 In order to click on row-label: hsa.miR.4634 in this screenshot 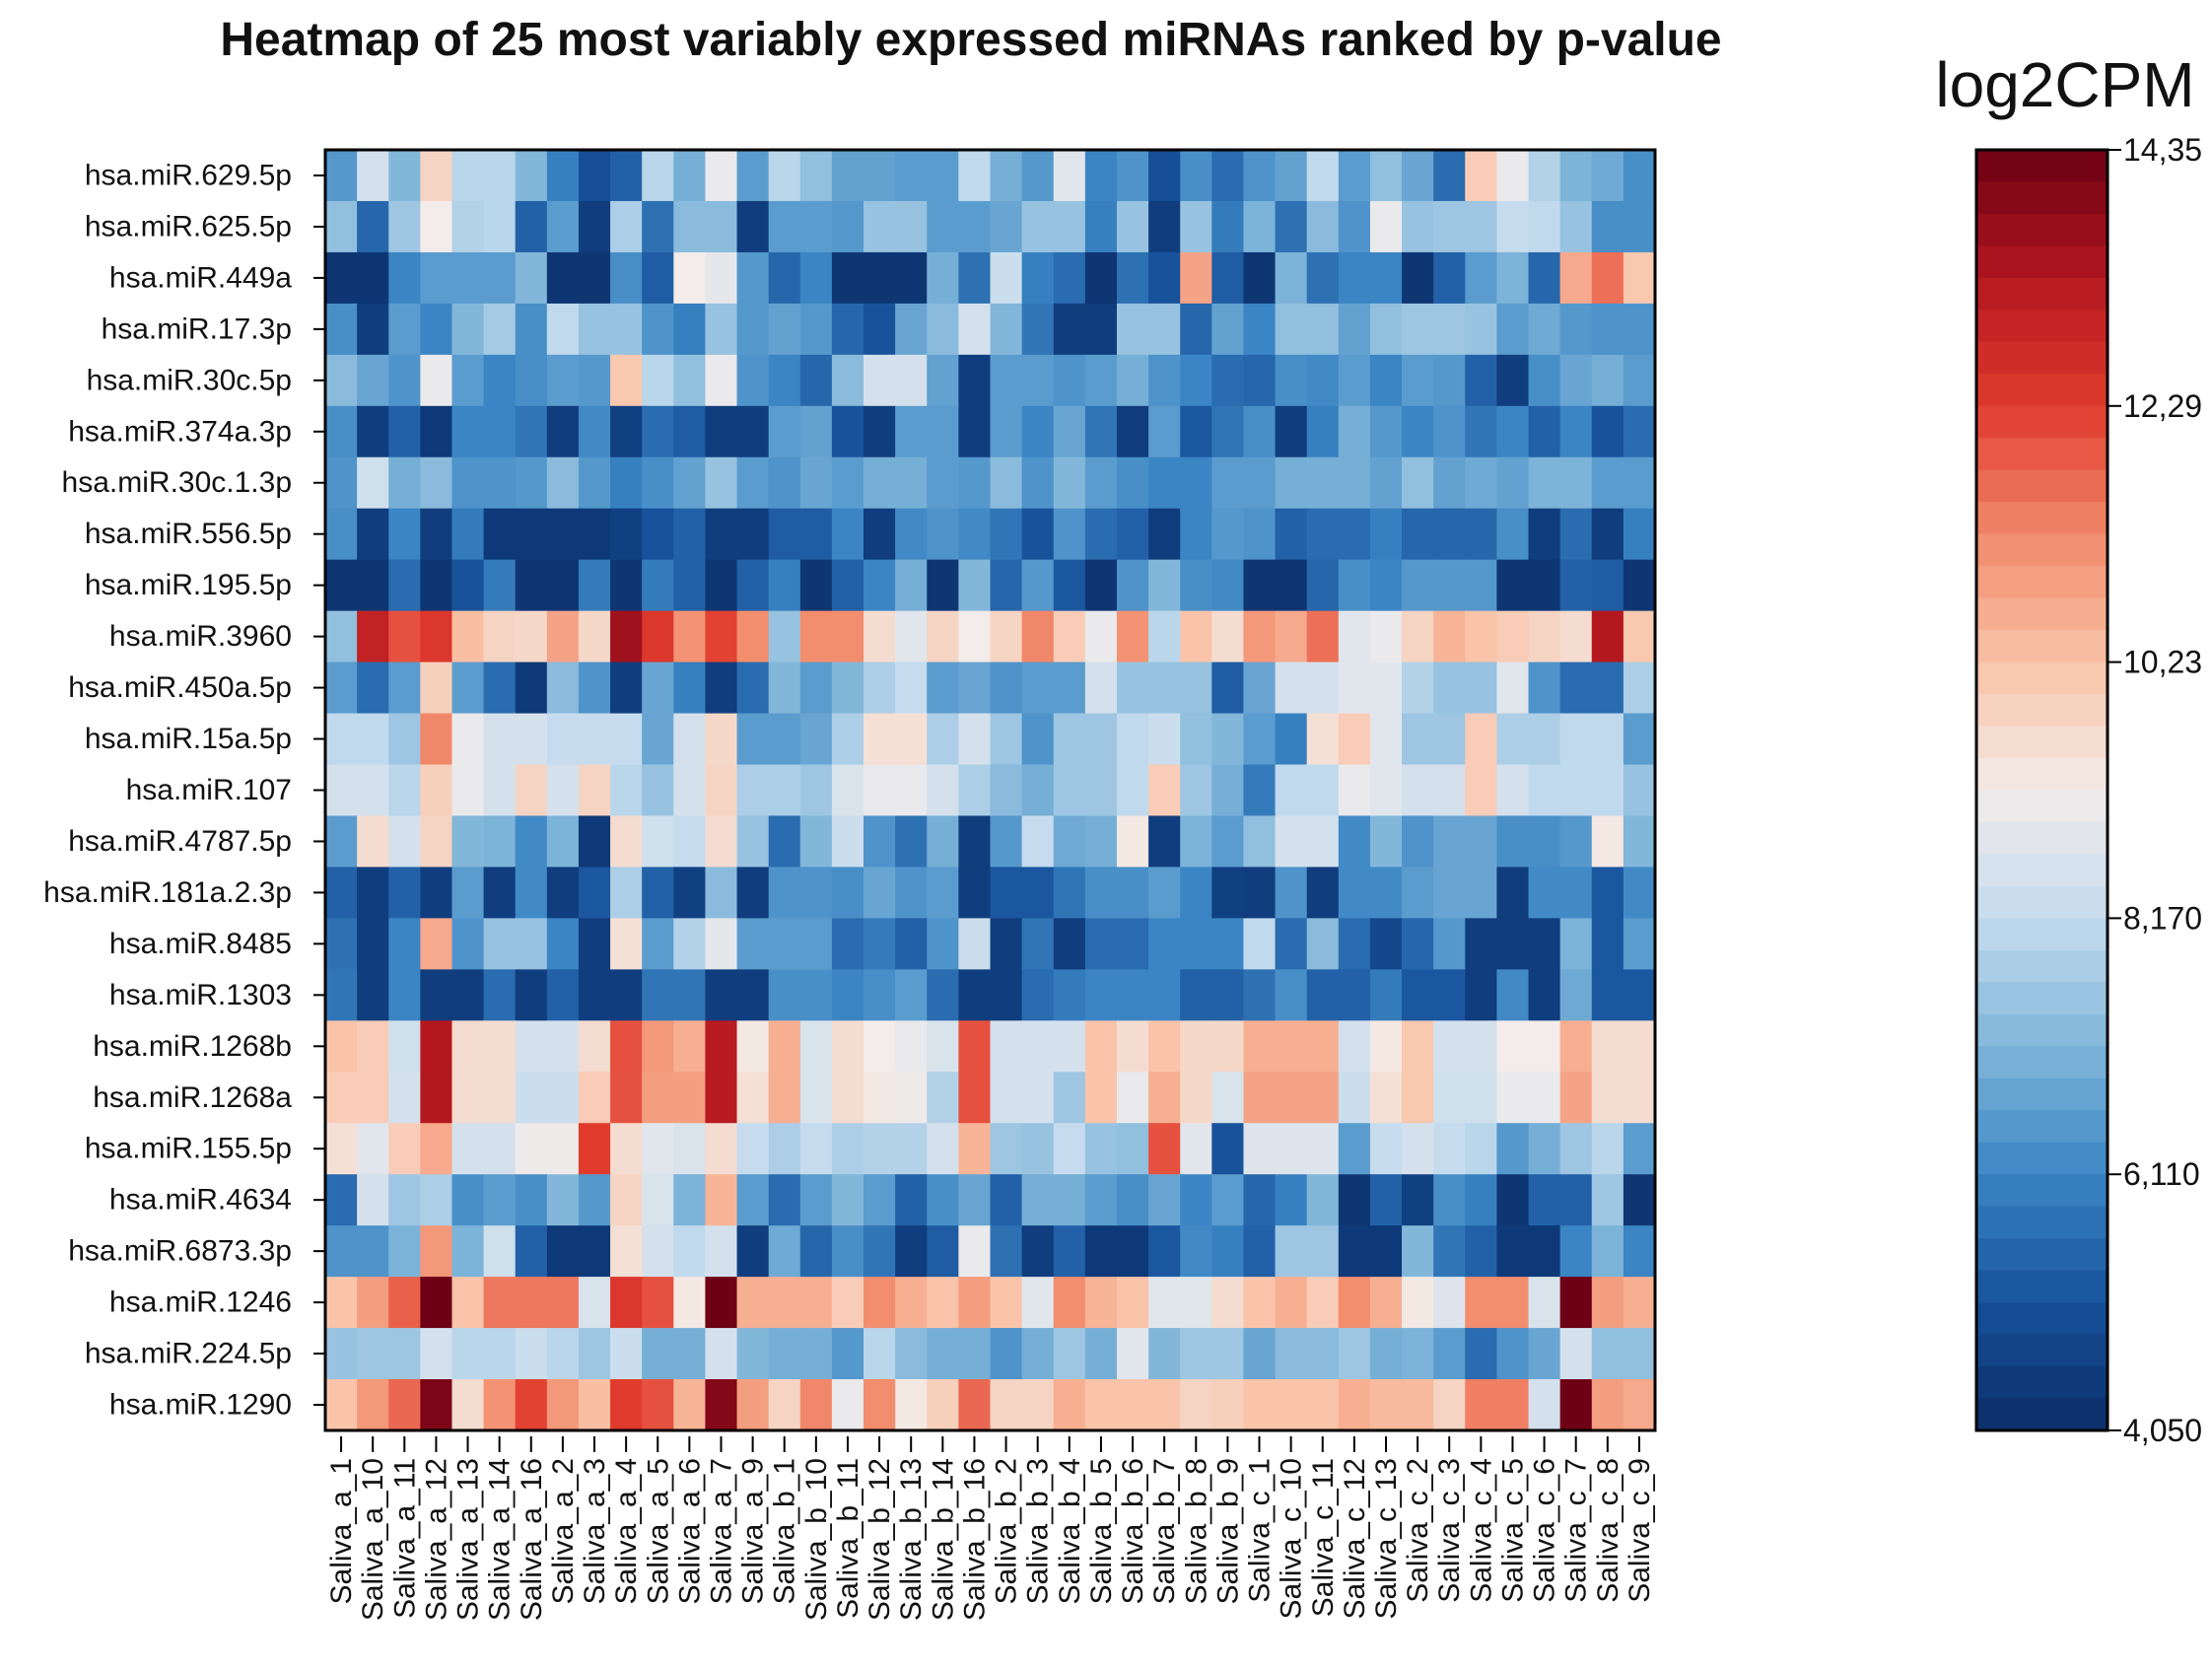, I will do `click(200, 1201)`.